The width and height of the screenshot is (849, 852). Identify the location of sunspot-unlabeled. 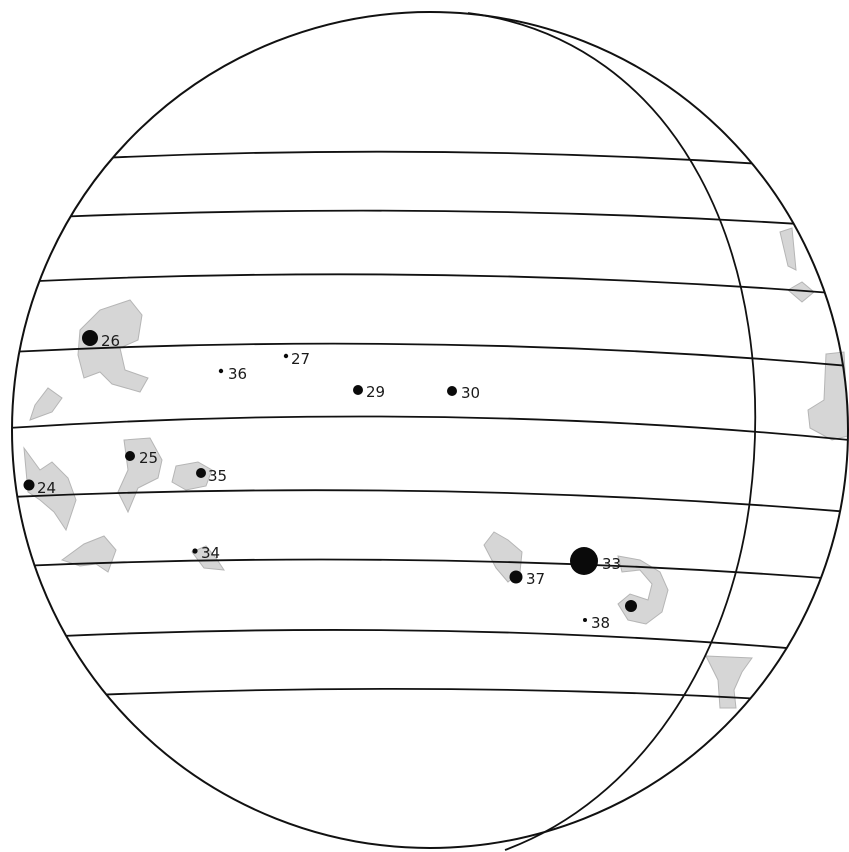
(631, 606).